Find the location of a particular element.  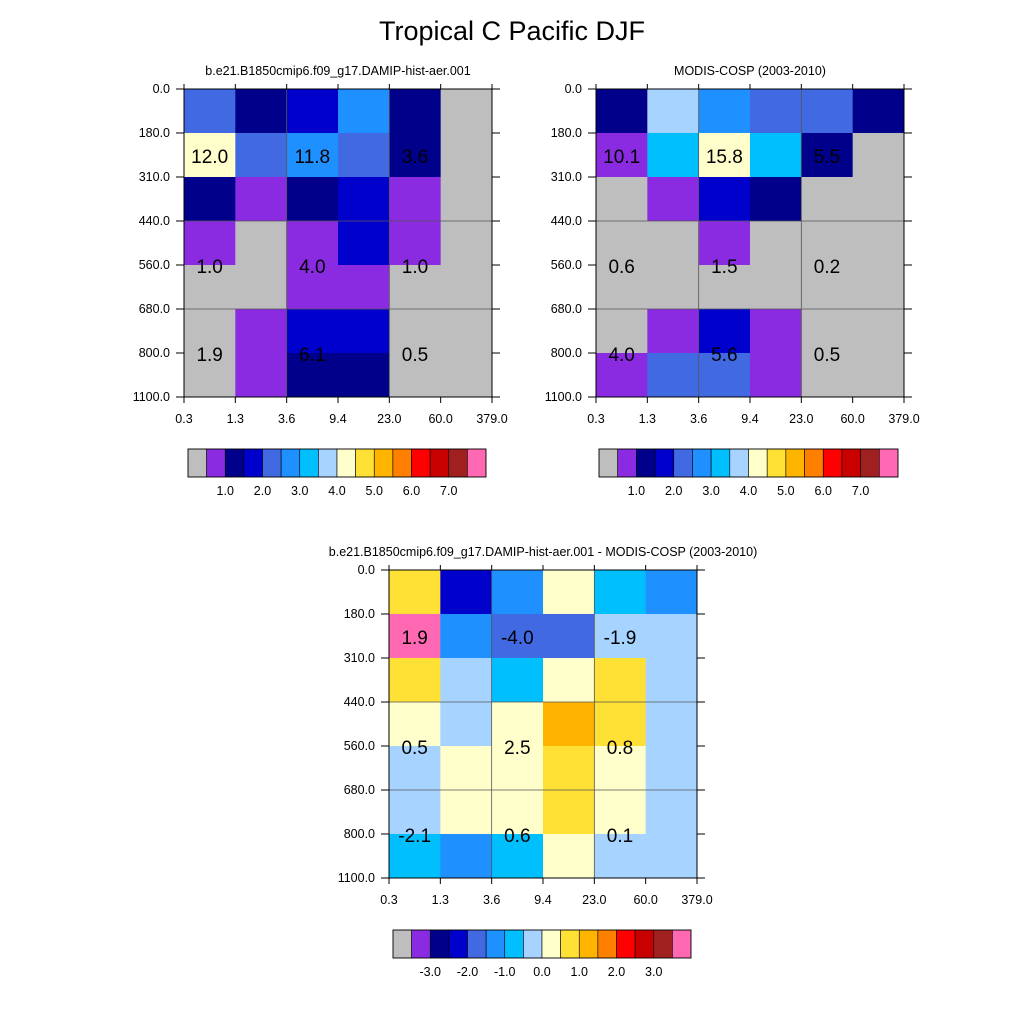

cell-sum-label: 1.9 is located at coordinates (209, 355).